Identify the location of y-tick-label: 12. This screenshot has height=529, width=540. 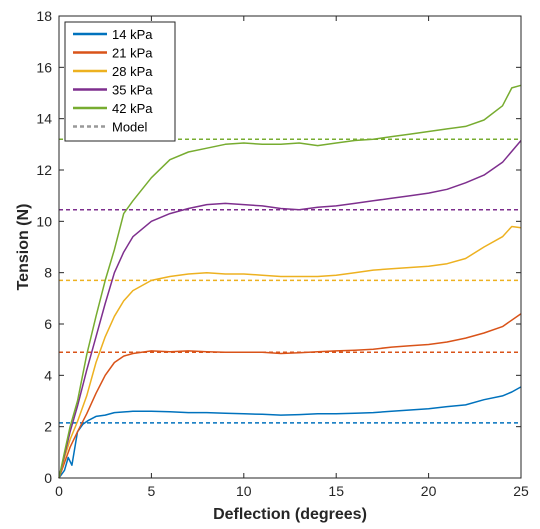
(44, 170).